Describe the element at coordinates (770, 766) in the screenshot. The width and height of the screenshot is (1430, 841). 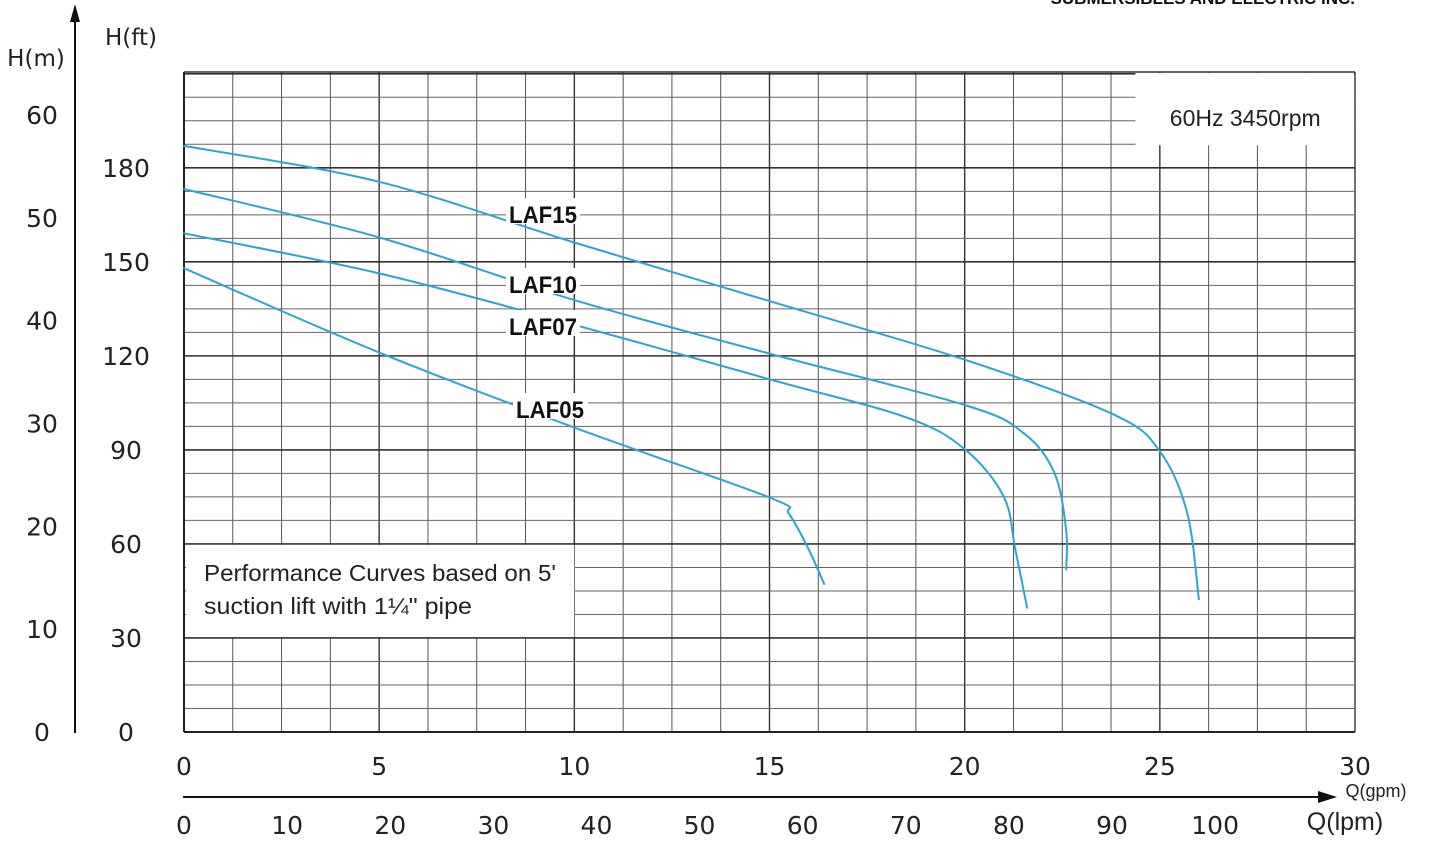
I see `x-tick-gpm: 15` at that location.